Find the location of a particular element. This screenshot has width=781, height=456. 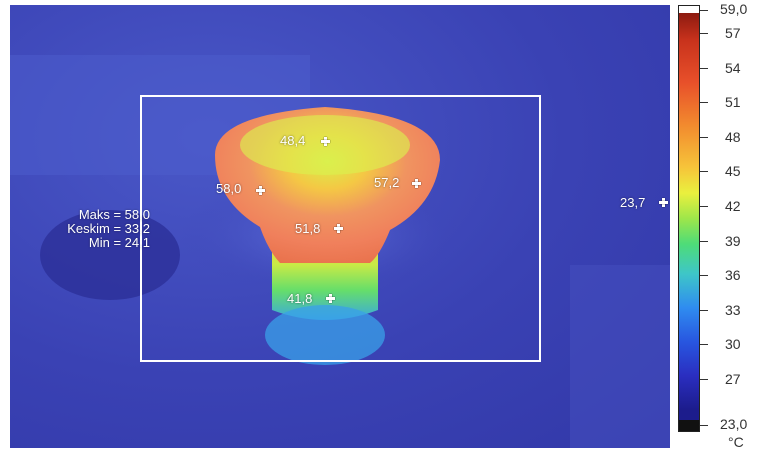

spot-right-label: 57,2 is located at coordinates (387, 182).